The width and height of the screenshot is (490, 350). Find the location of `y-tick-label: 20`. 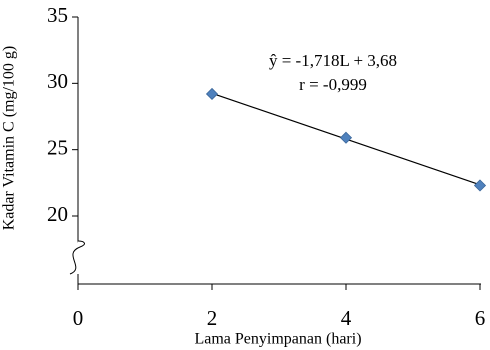

y-tick-label: 20 is located at coordinates (57, 214).